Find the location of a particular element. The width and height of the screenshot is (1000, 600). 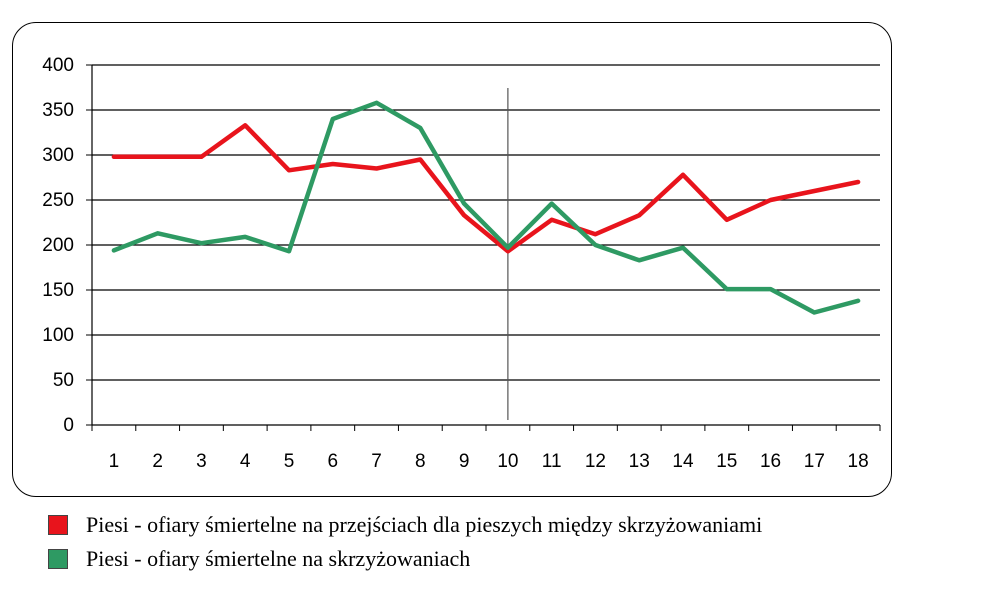

x-tick-label-18: 18 is located at coordinates (858, 461).